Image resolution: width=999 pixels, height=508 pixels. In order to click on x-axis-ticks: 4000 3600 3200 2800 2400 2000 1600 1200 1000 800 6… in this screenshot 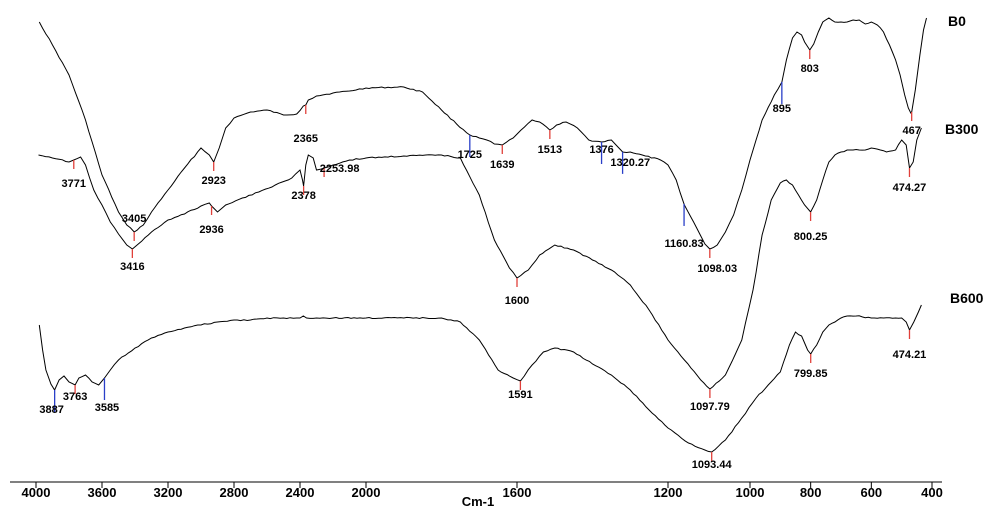, I will do `click(482, 491)`.